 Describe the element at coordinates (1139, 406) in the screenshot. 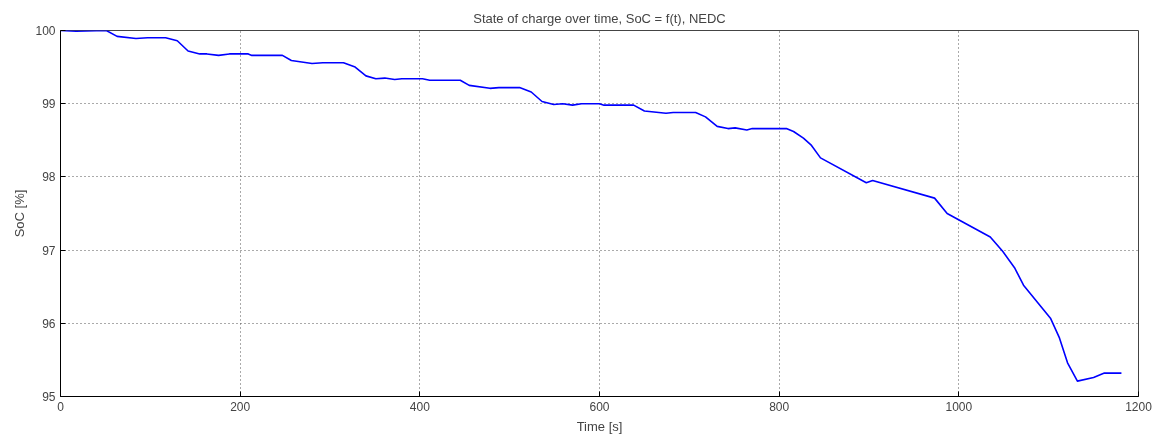

I see `x-tick-label: 1200` at that location.